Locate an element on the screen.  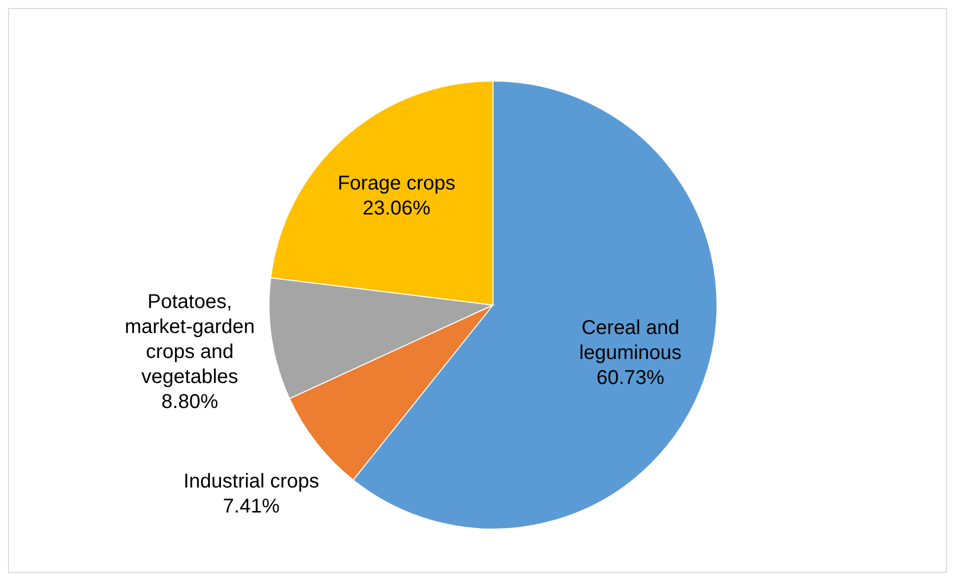
slice-label: Forage crops is located at coordinates (397, 183).